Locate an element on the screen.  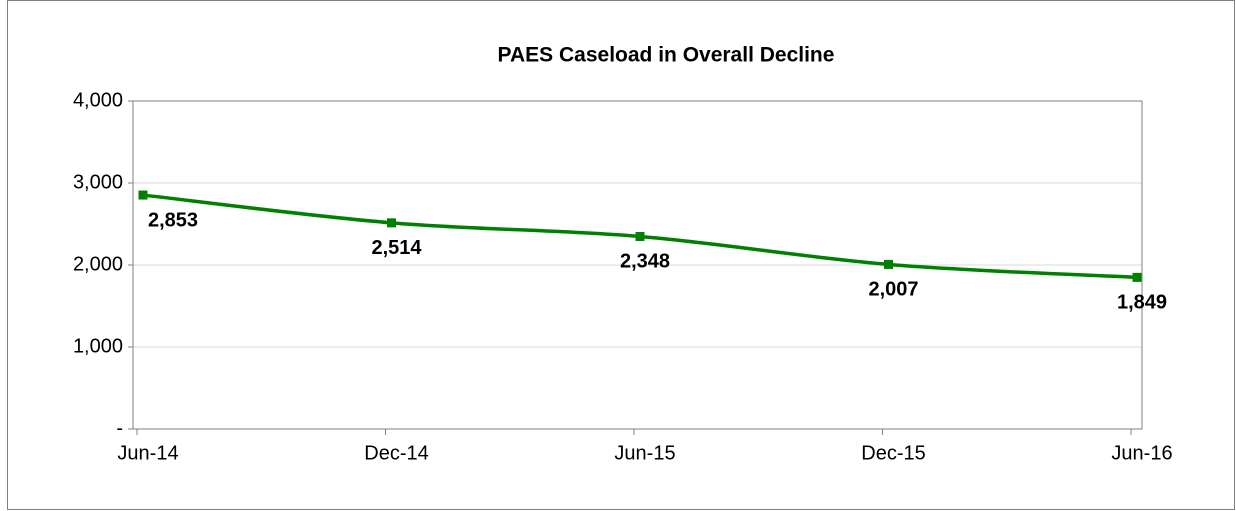
y-tick-label: 2,000 is located at coordinates (98, 264).